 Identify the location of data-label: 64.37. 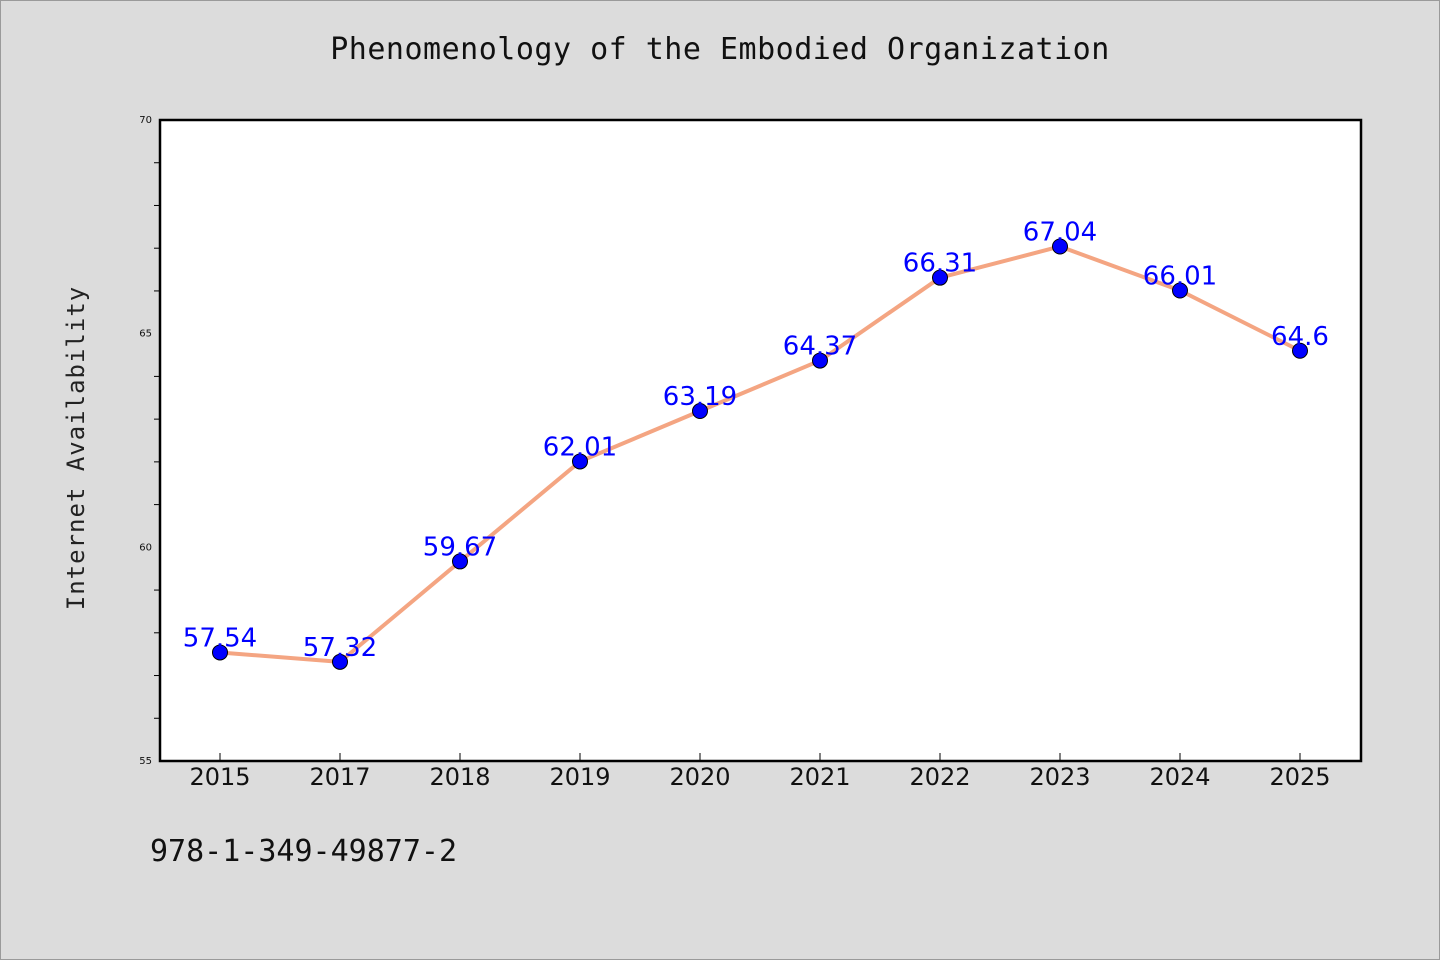
(820, 347).